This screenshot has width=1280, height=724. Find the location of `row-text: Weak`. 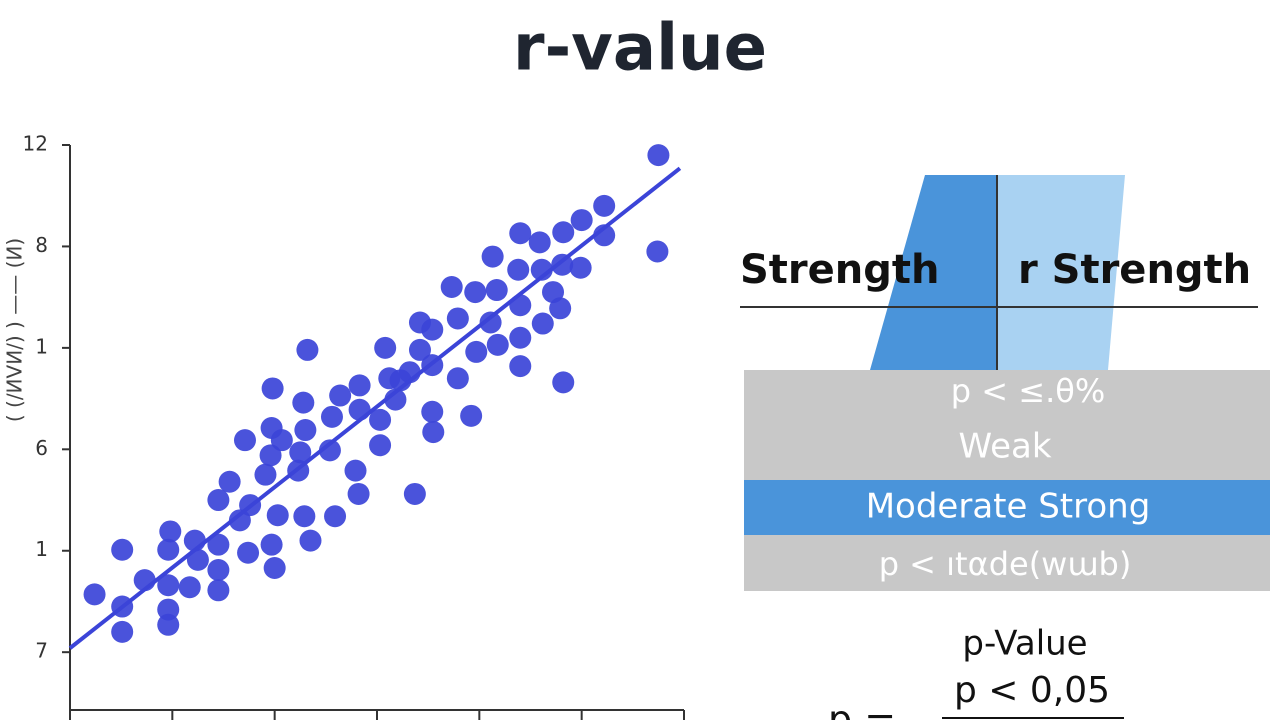

row-text: Weak is located at coordinates (1004, 447).